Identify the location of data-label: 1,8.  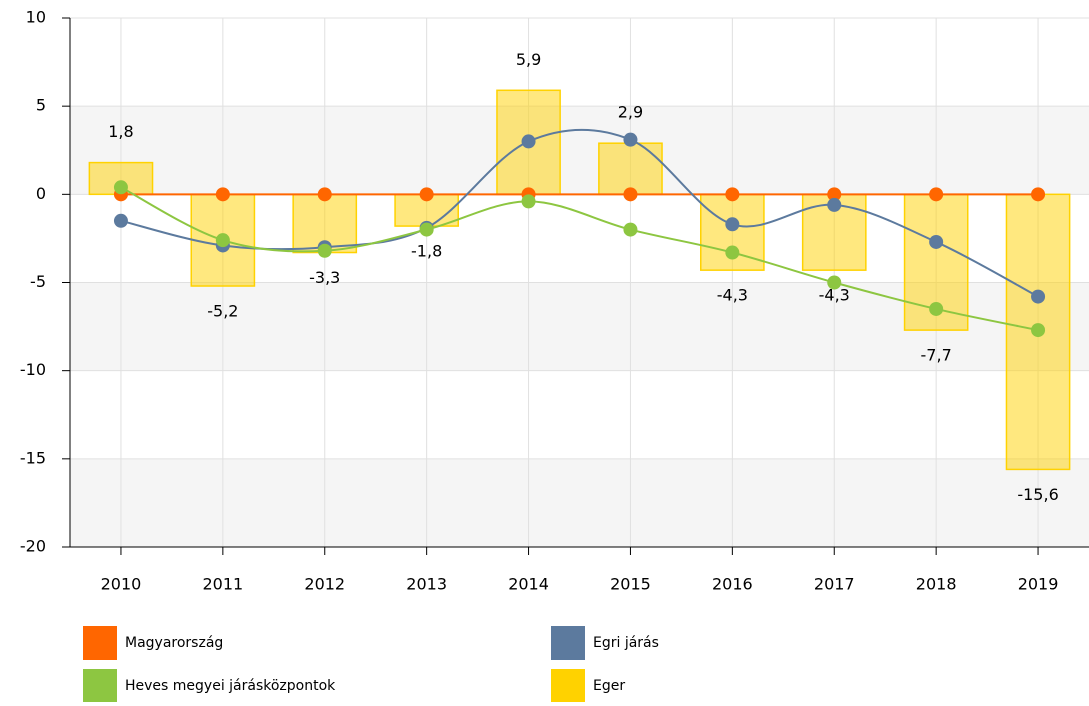
(120, 131).